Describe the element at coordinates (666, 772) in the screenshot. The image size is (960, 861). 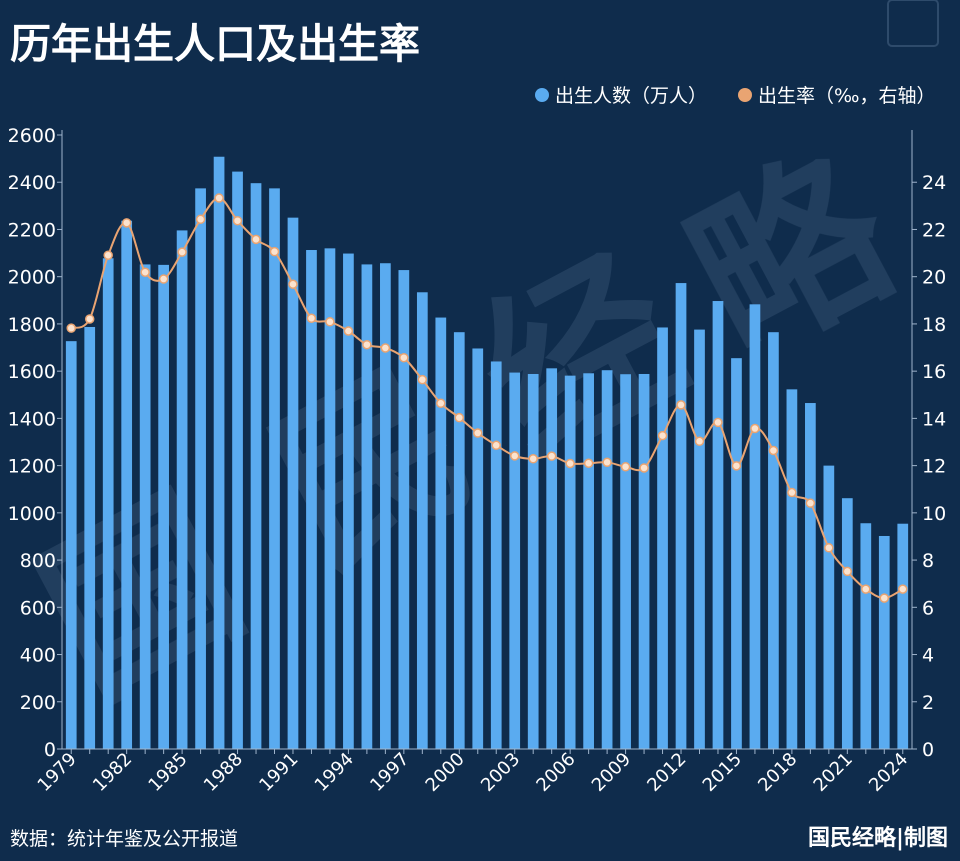
I see `x-tick-label: 2012` at that location.